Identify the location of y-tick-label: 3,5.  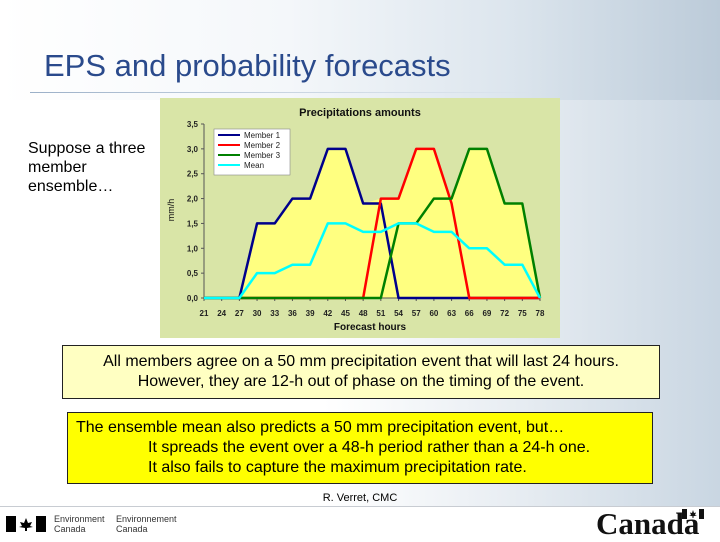
(193, 124).